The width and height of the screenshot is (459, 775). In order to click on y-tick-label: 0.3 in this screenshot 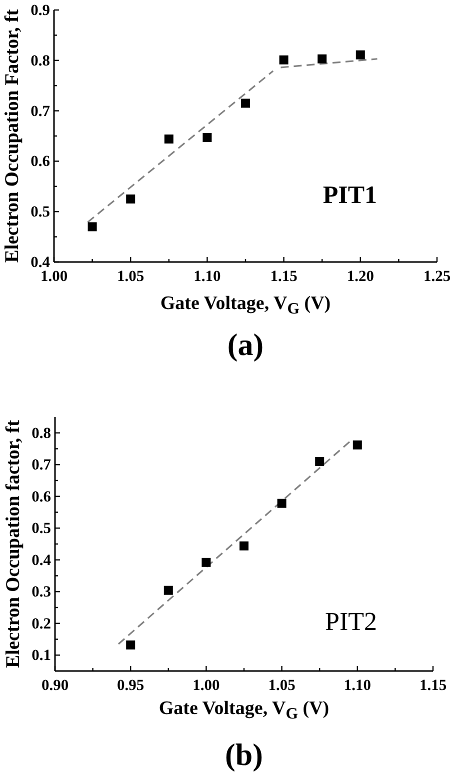, I will do `click(42, 592)`.